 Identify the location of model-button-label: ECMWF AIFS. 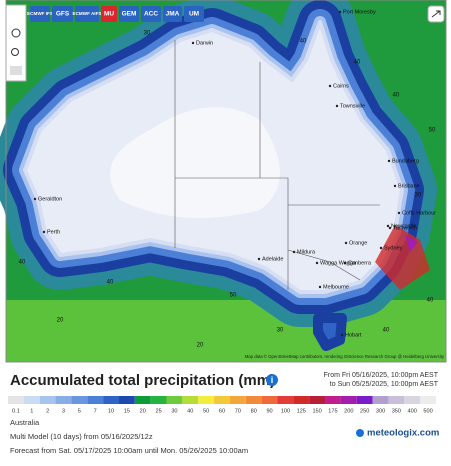
(87, 13).